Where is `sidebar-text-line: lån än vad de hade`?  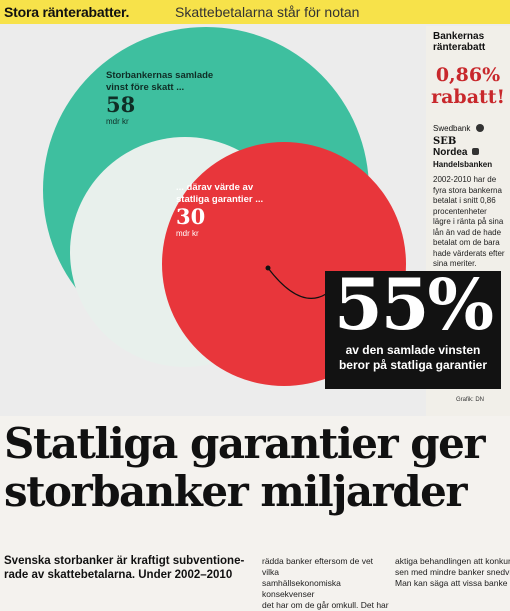
sidebar-text-line: lån än vad de hade is located at coordinates (467, 232).